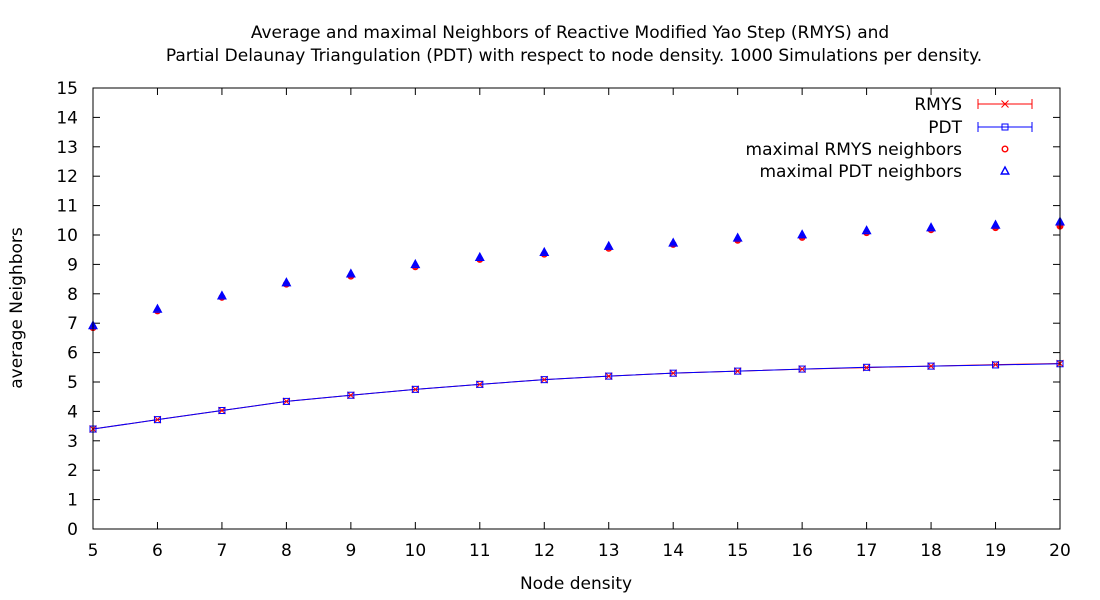 The image size is (1100, 600). I want to click on x-tick-label: 7, so click(222, 551).